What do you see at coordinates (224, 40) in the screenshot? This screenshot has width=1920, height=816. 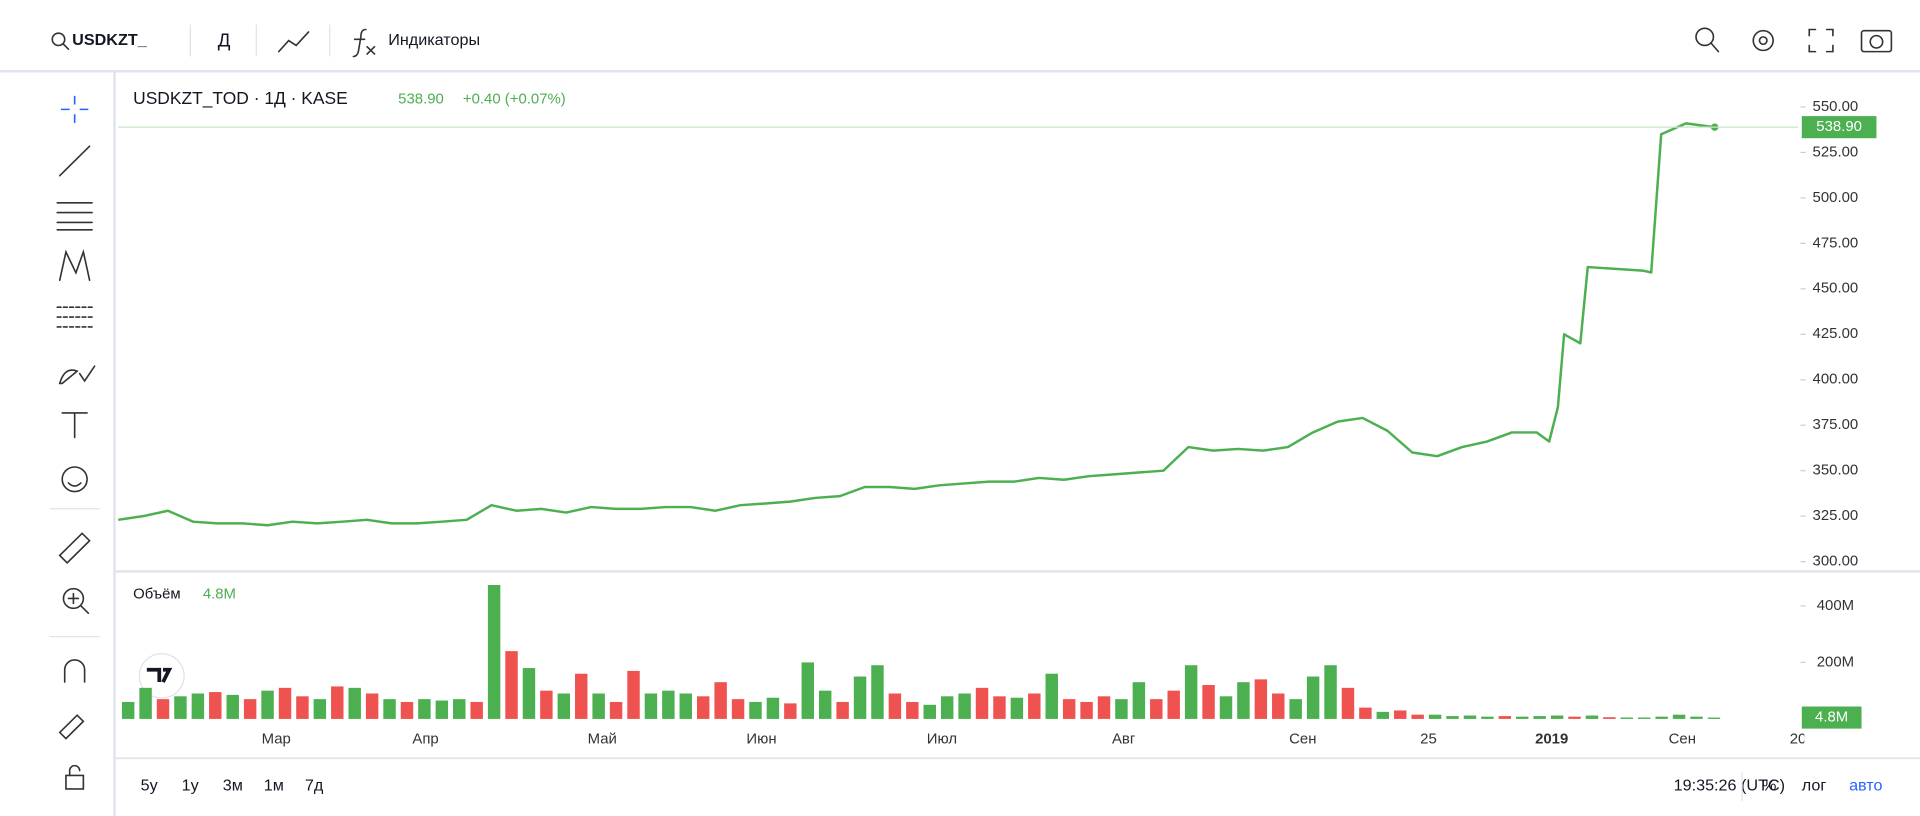 I see `interval: Д` at bounding box center [224, 40].